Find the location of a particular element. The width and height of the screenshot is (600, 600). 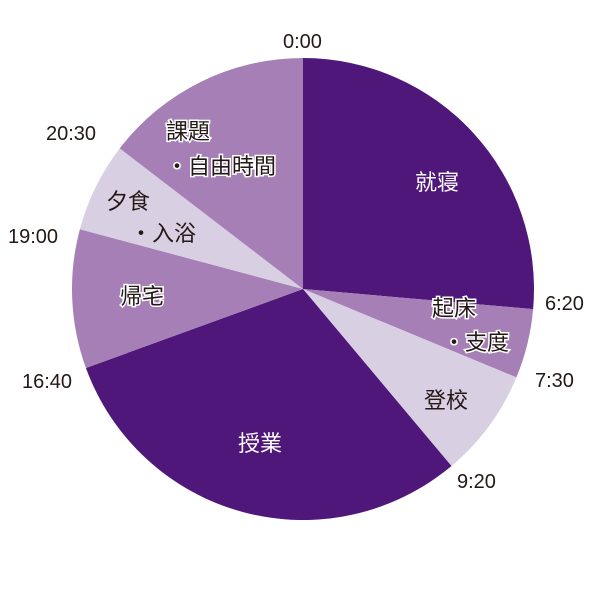

time-label: 0:00 is located at coordinates (302, 42).